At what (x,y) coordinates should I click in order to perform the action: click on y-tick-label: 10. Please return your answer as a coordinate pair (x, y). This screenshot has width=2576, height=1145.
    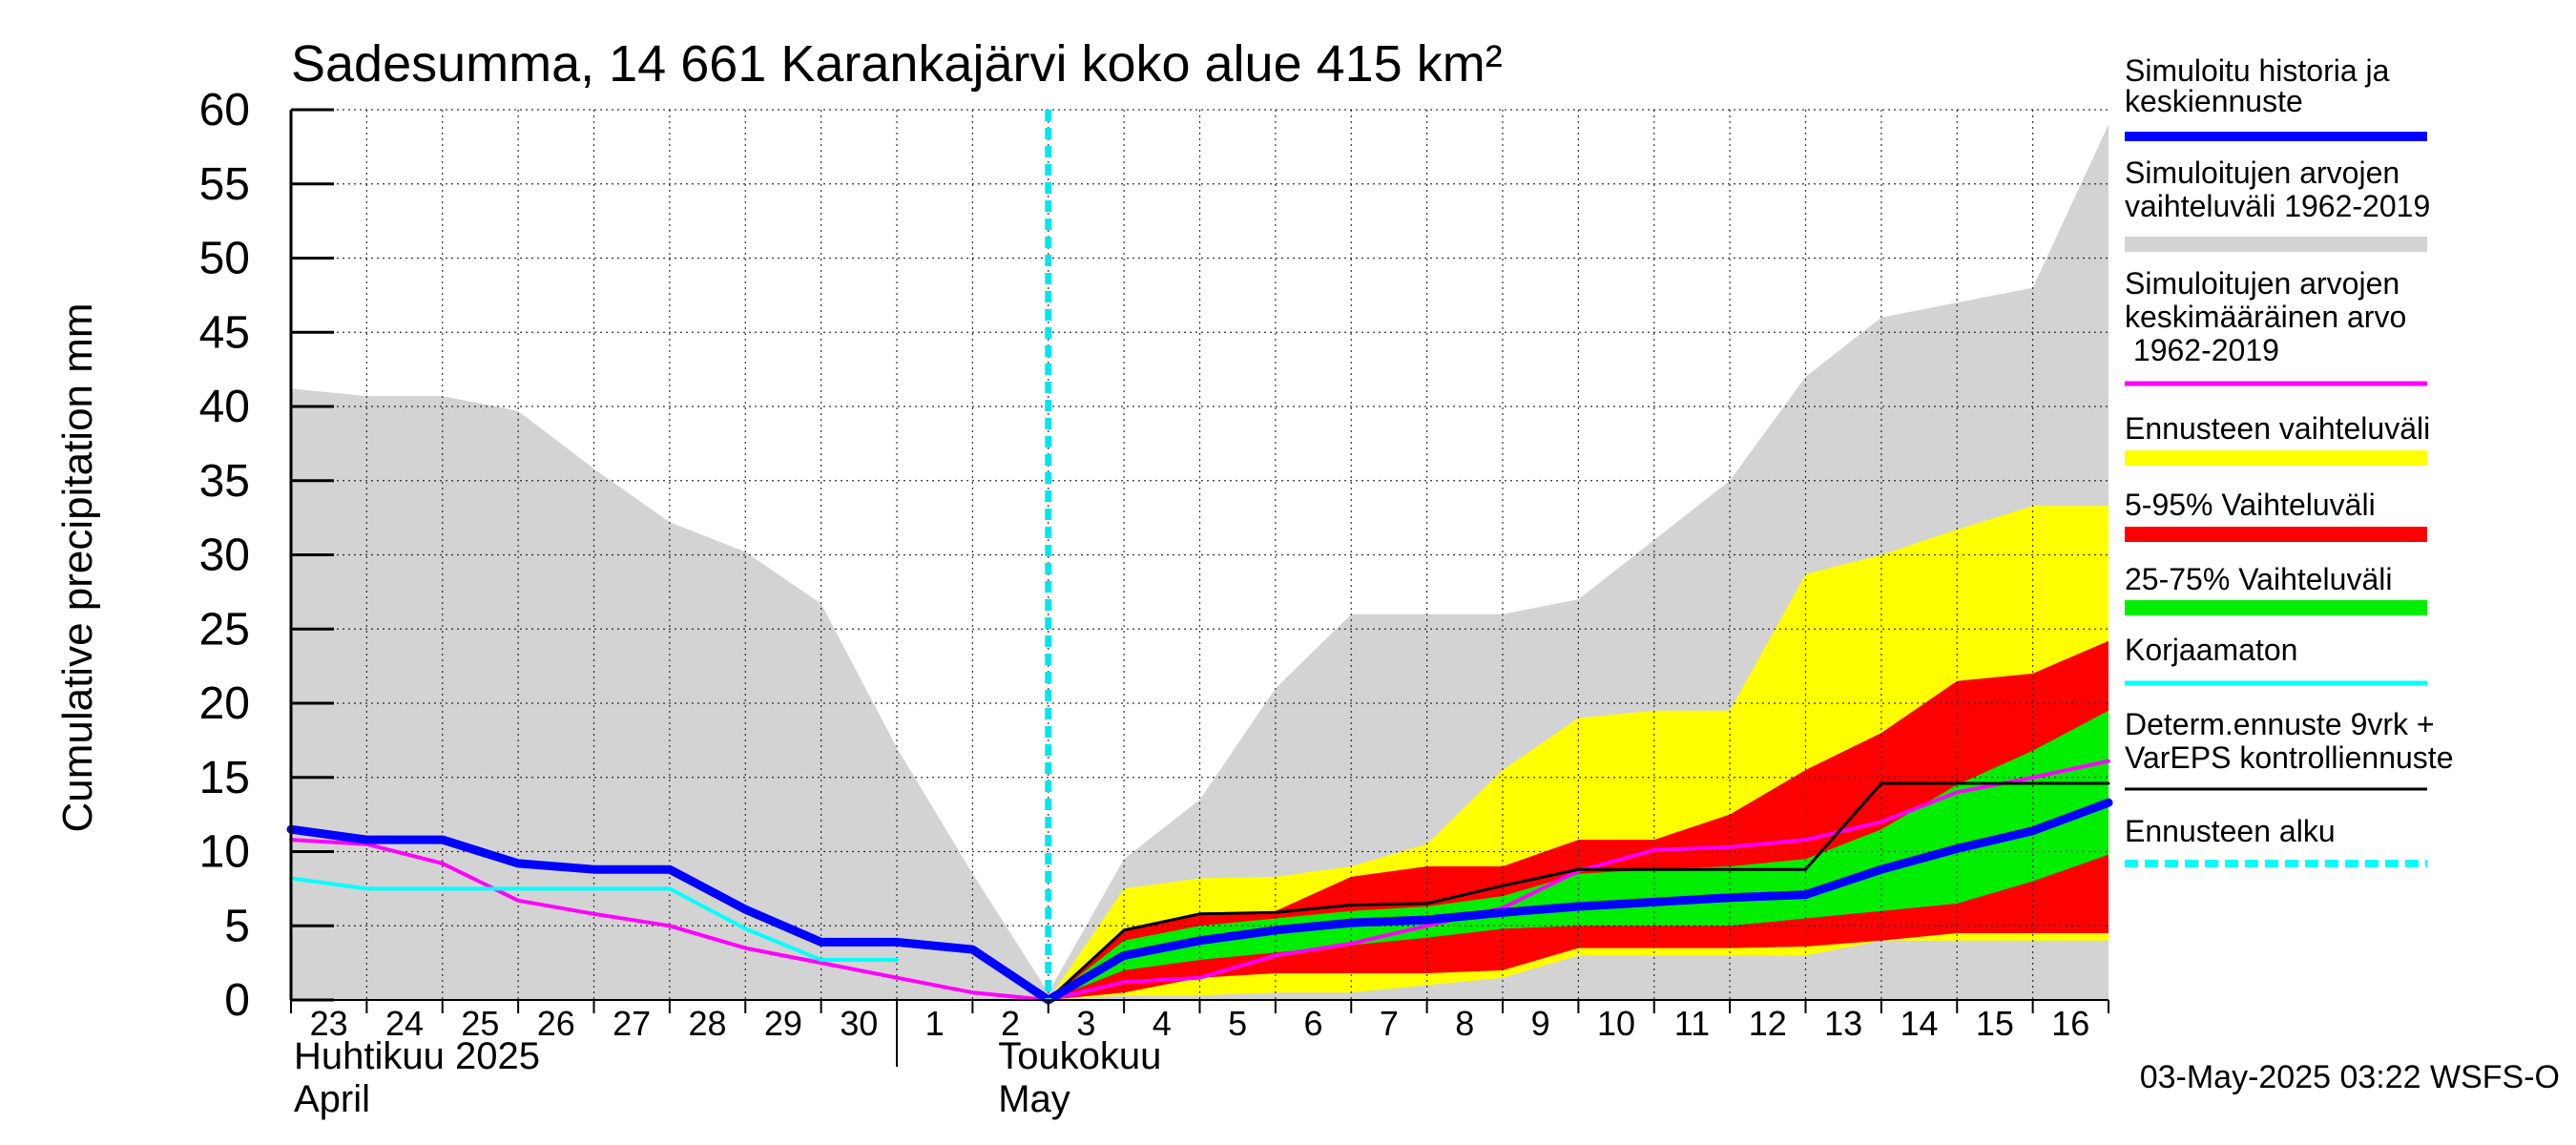
    Looking at the image, I should click on (224, 853).